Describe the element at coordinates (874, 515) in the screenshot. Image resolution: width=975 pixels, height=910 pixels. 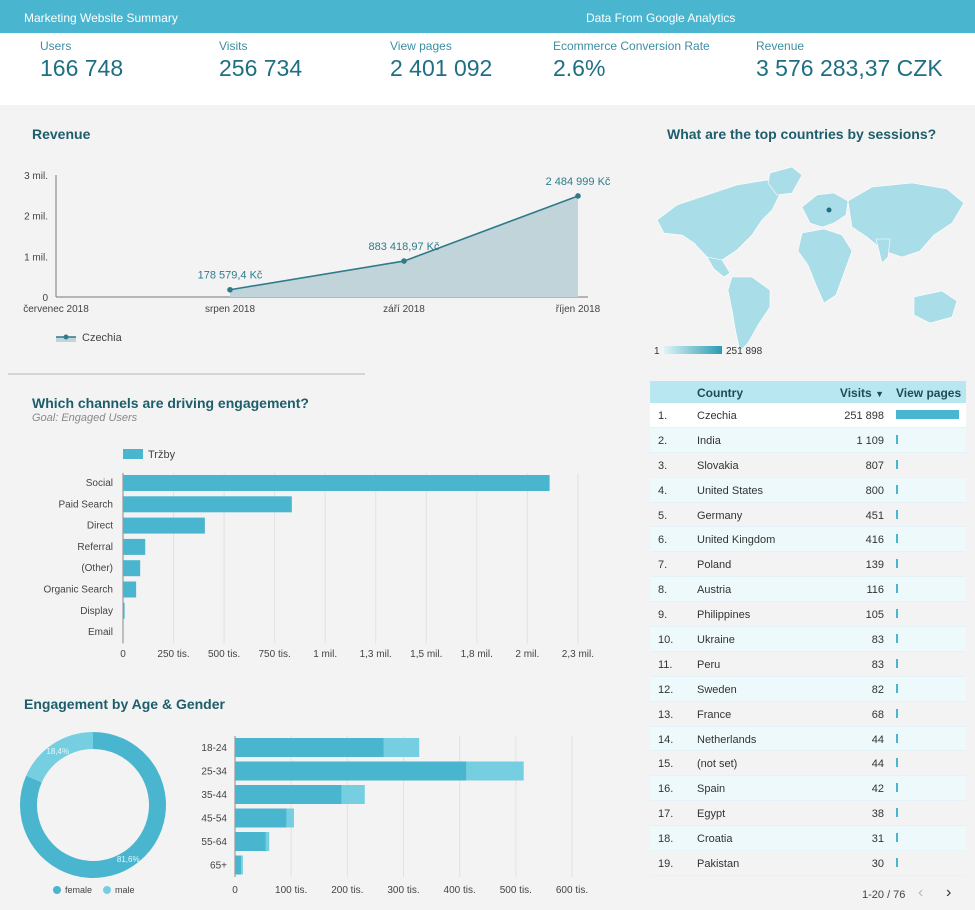
I see `visits-value: 451` at that location.